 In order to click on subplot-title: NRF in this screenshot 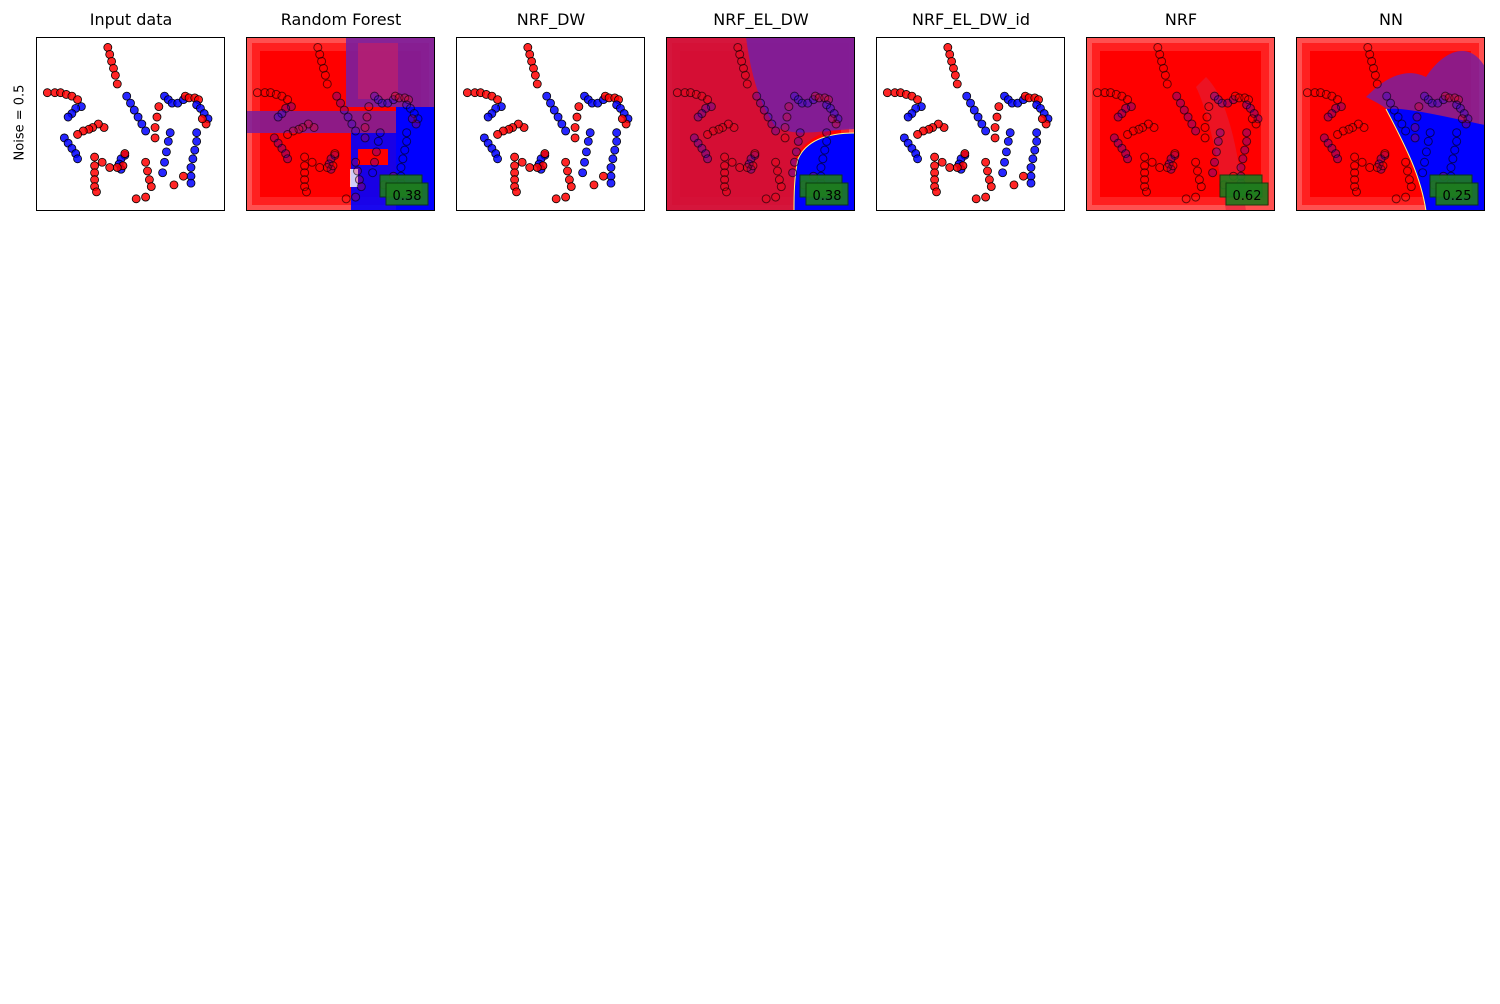, I will do `click(1181, 19)`.